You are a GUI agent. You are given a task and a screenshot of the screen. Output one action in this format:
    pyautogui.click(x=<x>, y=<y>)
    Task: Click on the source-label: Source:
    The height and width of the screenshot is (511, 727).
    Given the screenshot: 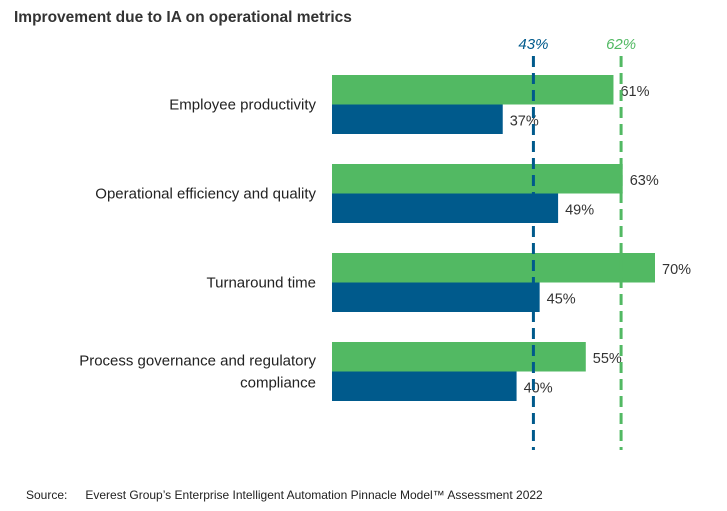 What is the action you would take?
    pyautogui.click(x=47, y=495)
    